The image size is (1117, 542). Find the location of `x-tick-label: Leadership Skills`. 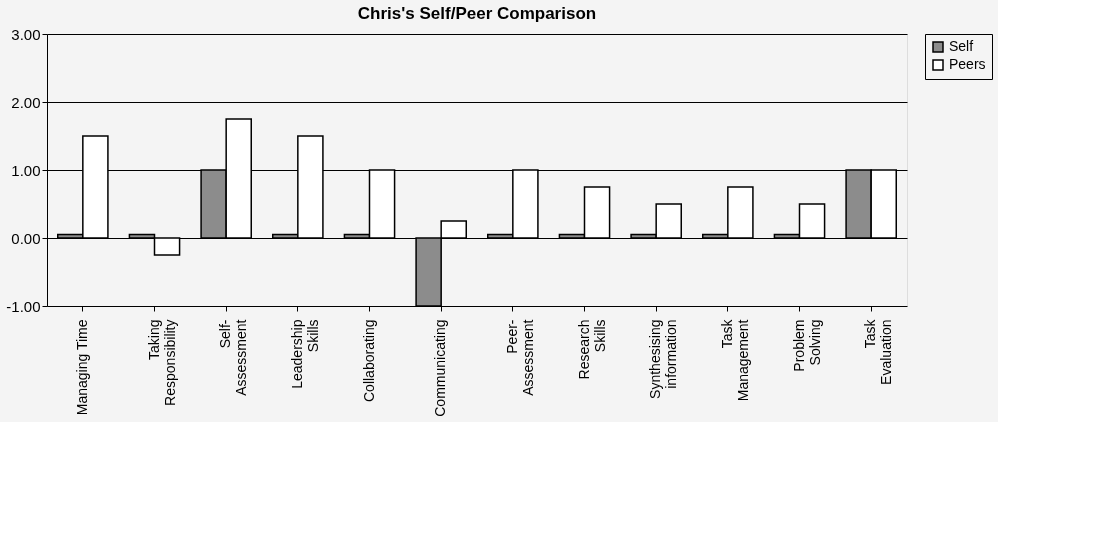

x-tick-label: Leadership Skills is located at coordinates (304, 354).